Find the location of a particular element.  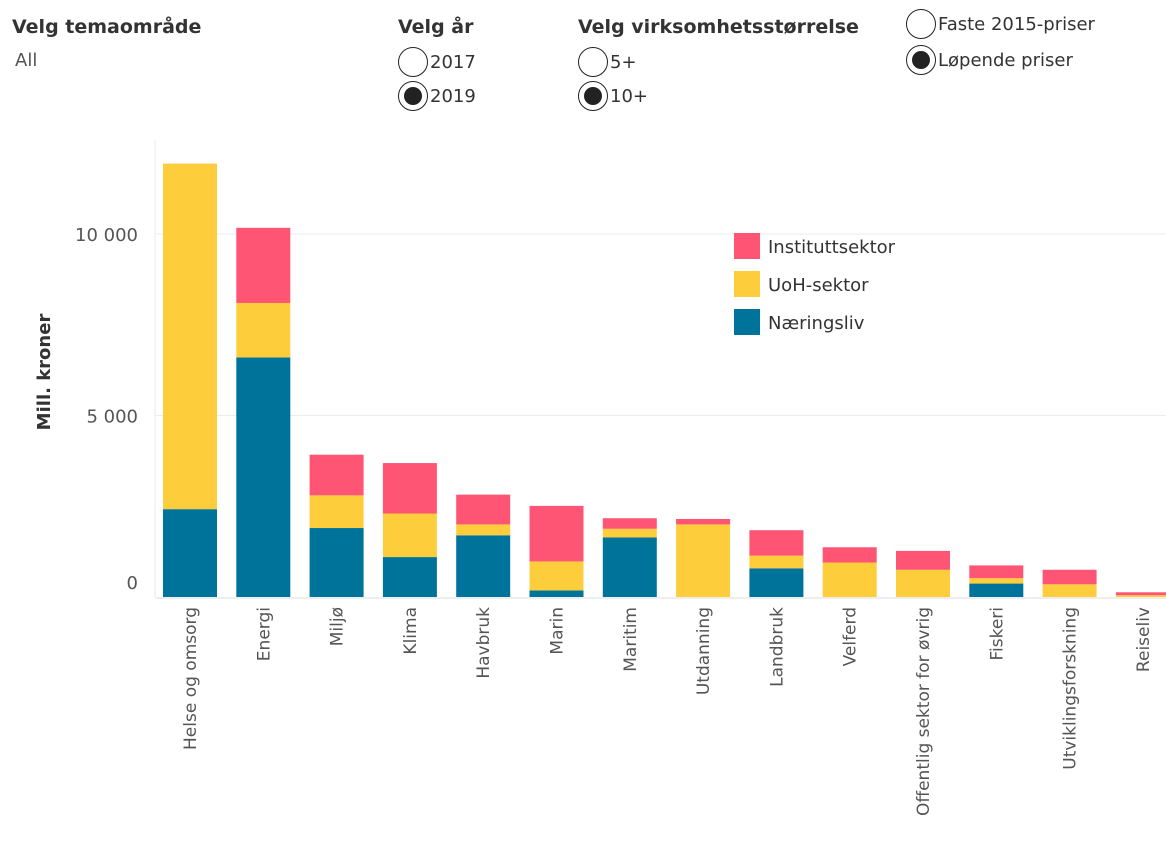

filter-year-title: Velg år is located at coordinates (436, 27).